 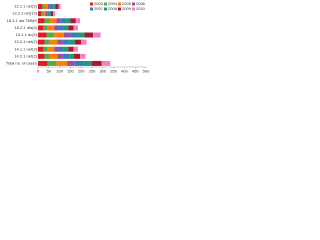 I want to click on y-tick-label: 13.1.1 dc(3), so click(x=27, y=34).